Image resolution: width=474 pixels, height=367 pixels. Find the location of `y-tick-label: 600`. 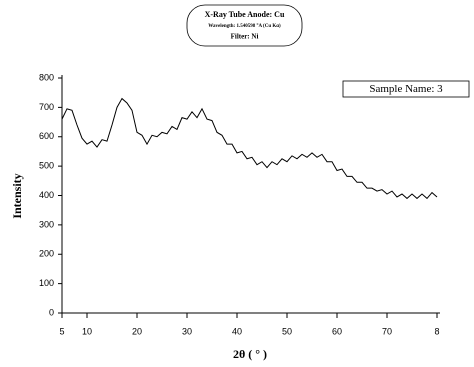

y-tick-label: 600 is located at coordinates (46, 136).